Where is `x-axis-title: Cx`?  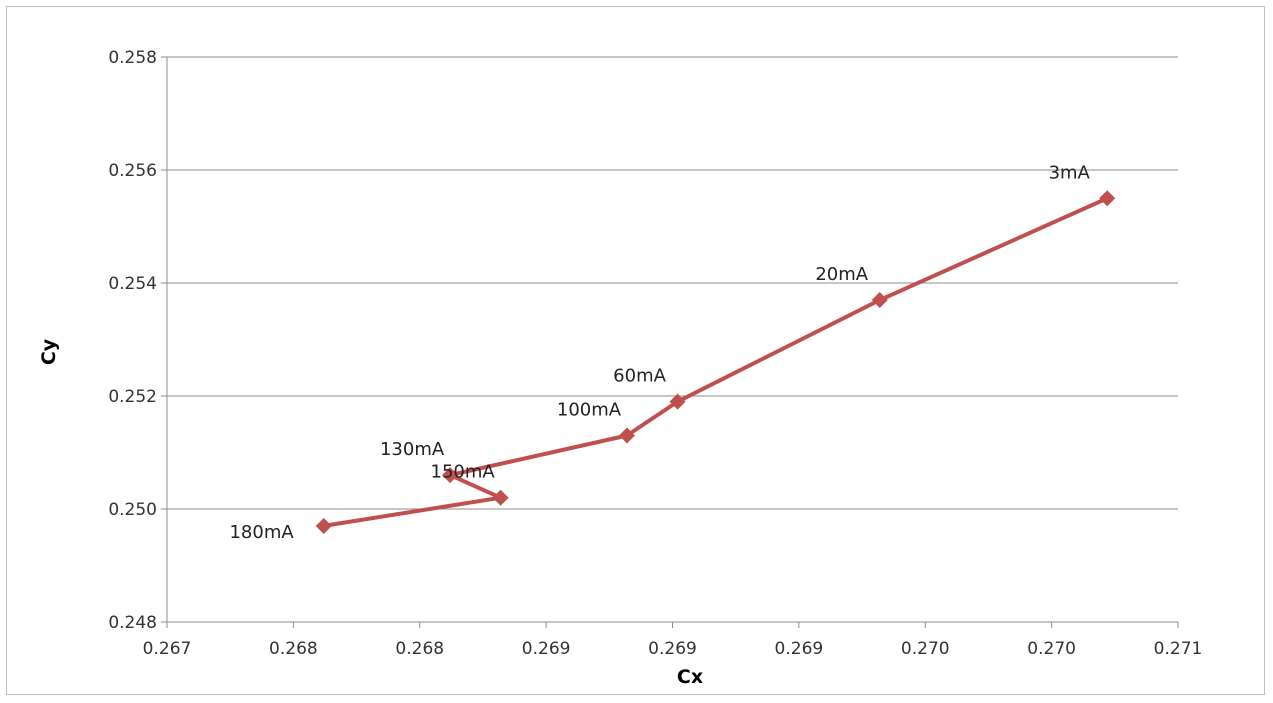 x-axis-title: Cx is located at coordinates (690, 677).